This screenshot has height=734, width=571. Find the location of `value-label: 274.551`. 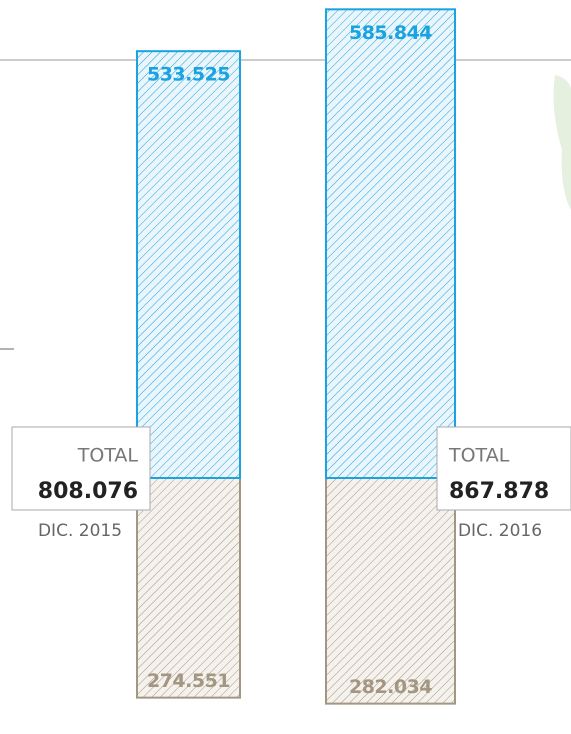

value-label: 274.551 is located at coordinates (188, 681).